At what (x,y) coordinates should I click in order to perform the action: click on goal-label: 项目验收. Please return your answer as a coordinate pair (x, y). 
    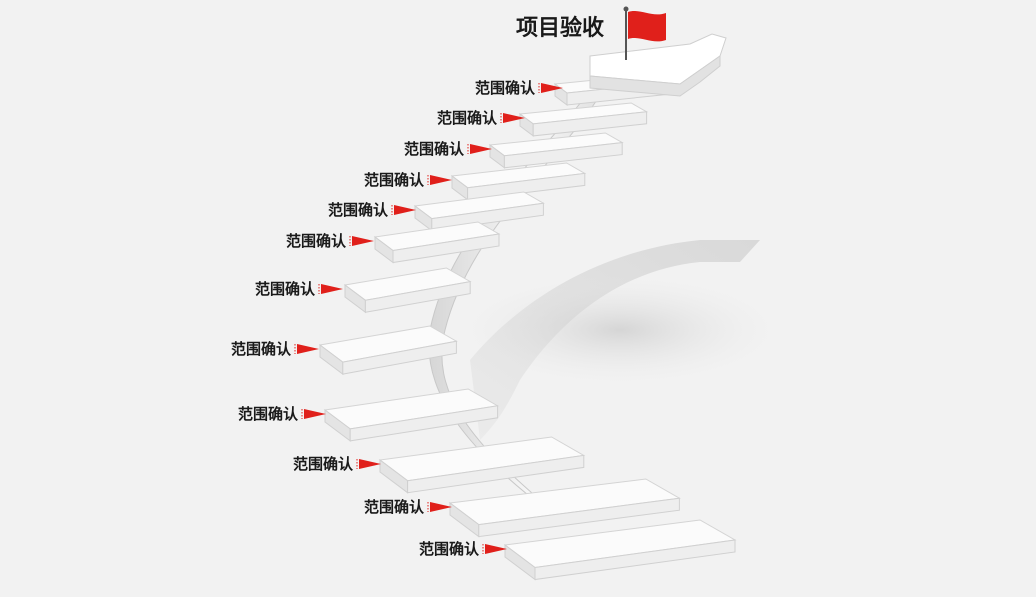
    Looking at the image, I should click on (560, 28).